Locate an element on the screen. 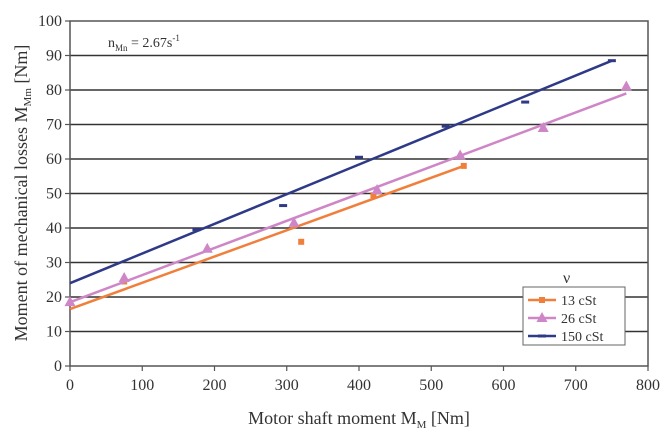 This screenshot has height=436, width=662. legend: ν 13 cSt 26 cSt 150 cSt is located at coordinates (574, 308).